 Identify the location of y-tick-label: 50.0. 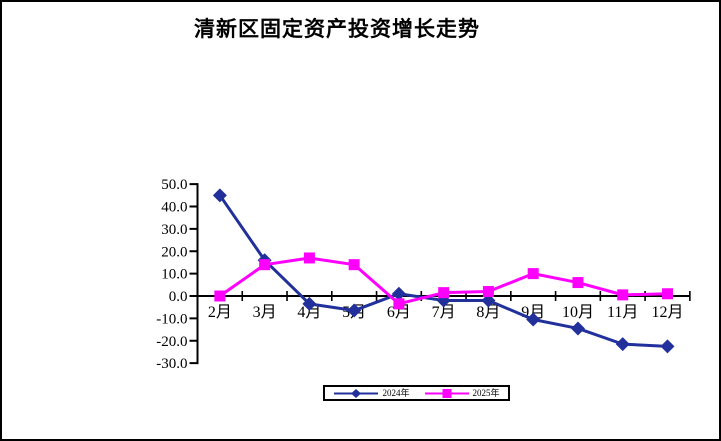
(174, 185).